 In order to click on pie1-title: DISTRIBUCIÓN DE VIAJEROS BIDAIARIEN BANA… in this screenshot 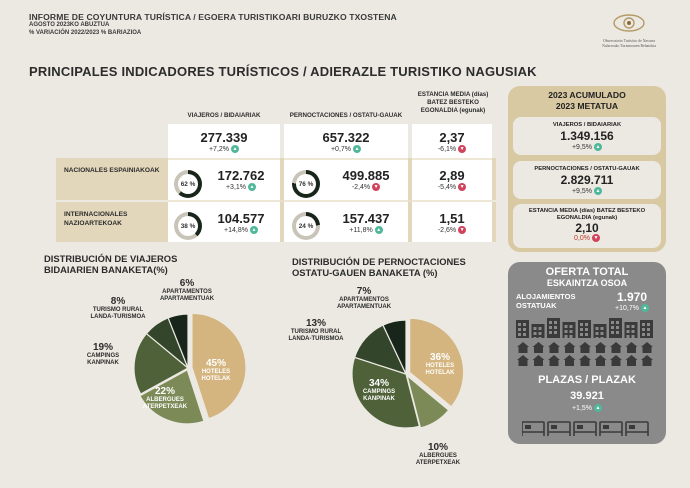, I will do `click(144, 264)`.